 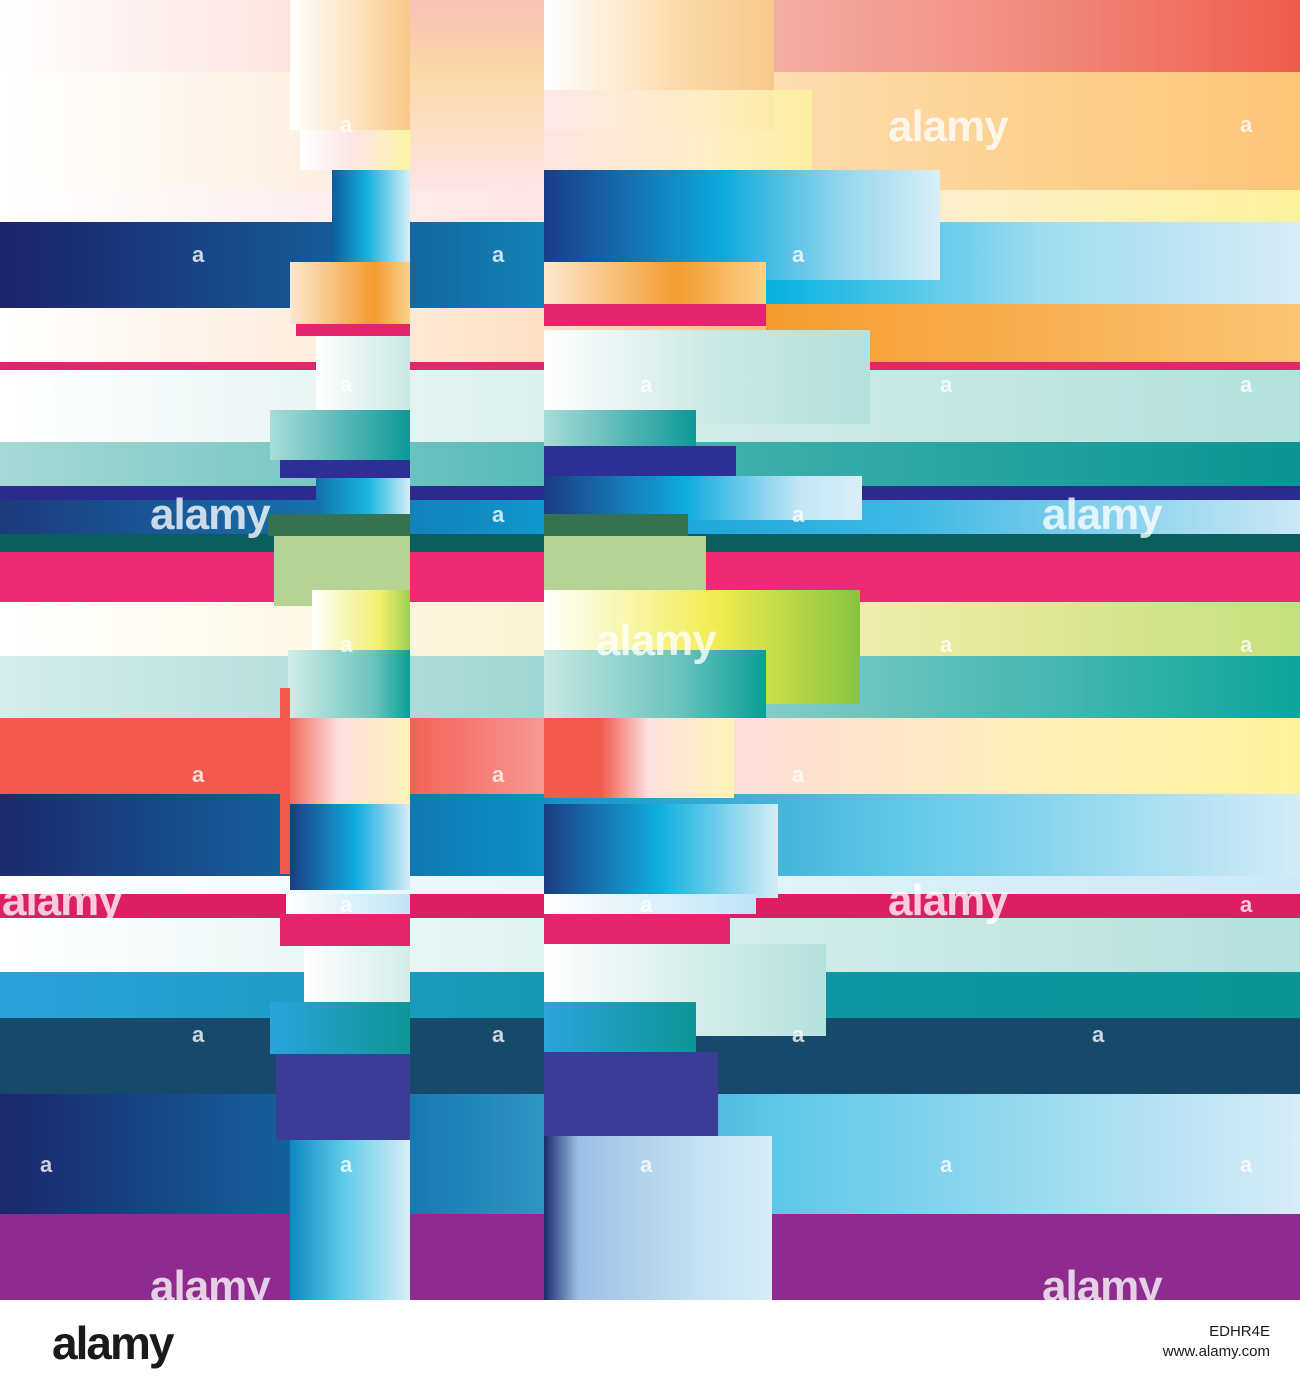 What do you see at coordinates (673, 315) in the screenshot?
I see `block-right-magenta` at bounding box center [673, 315].